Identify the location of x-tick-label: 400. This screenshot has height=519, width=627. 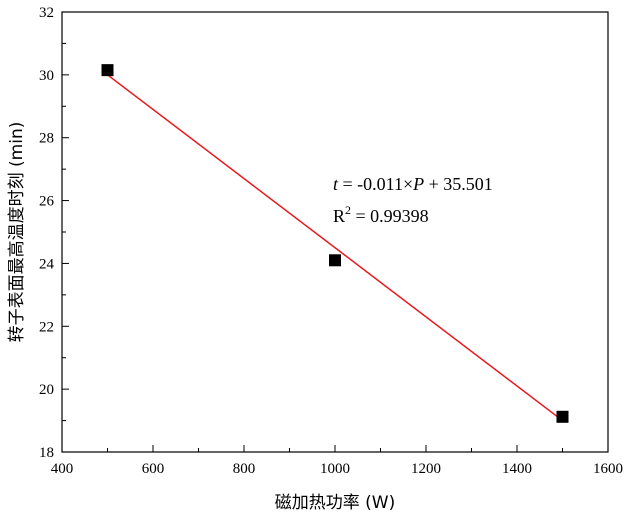
(62, 469).